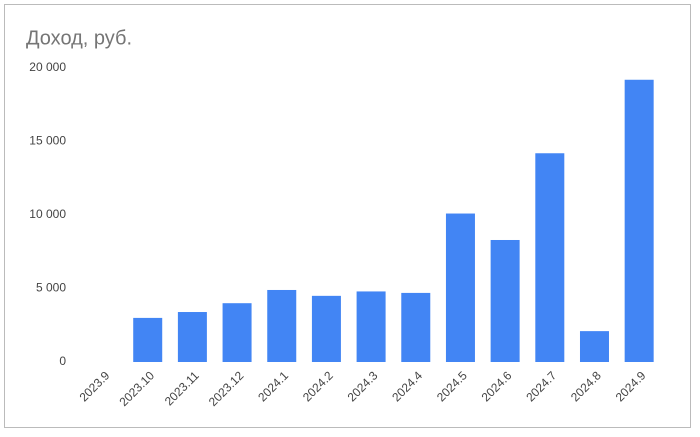 The height and width of the screenshot is (437, 700). What do you see at coordinates (62, 361) in the screenshot?
I see `y-tick-label: 0` at bounding box center [62, 361].